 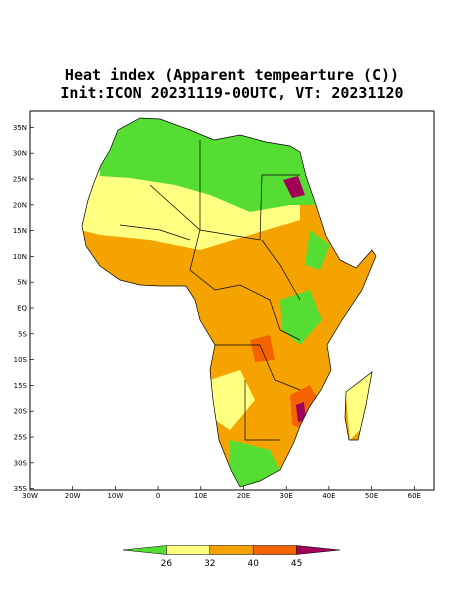 I want to click on lat-tick-label: 10N, so click(x=20, y=257).